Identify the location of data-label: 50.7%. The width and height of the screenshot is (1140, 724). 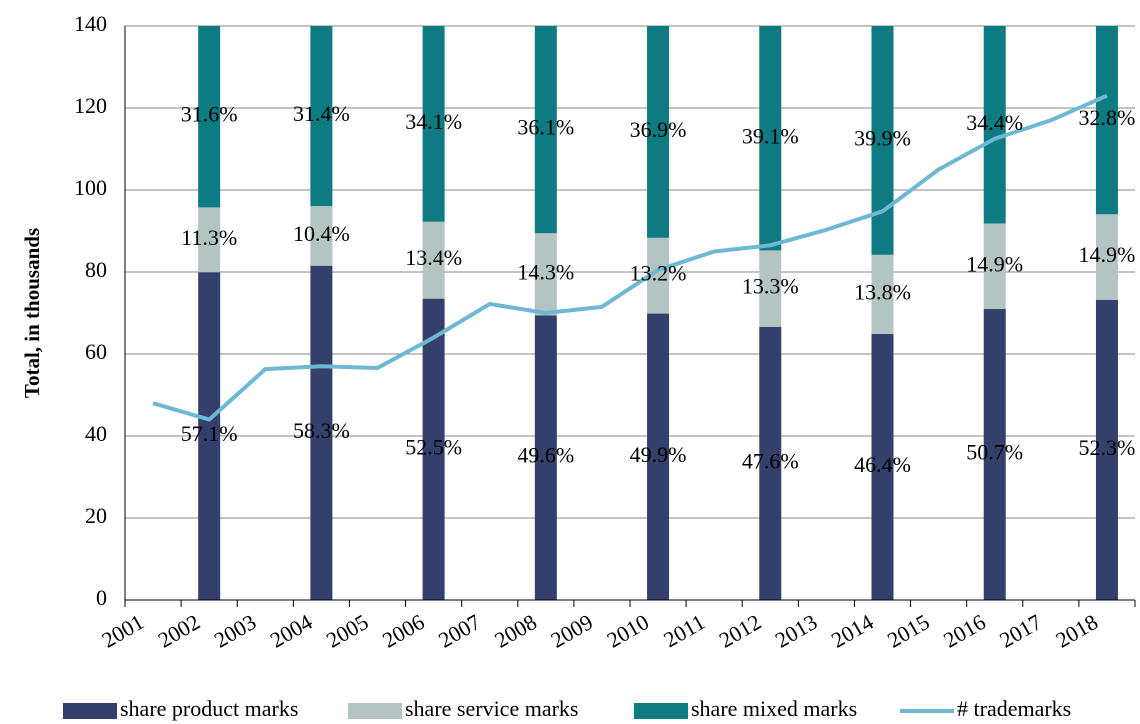
(994, 452).